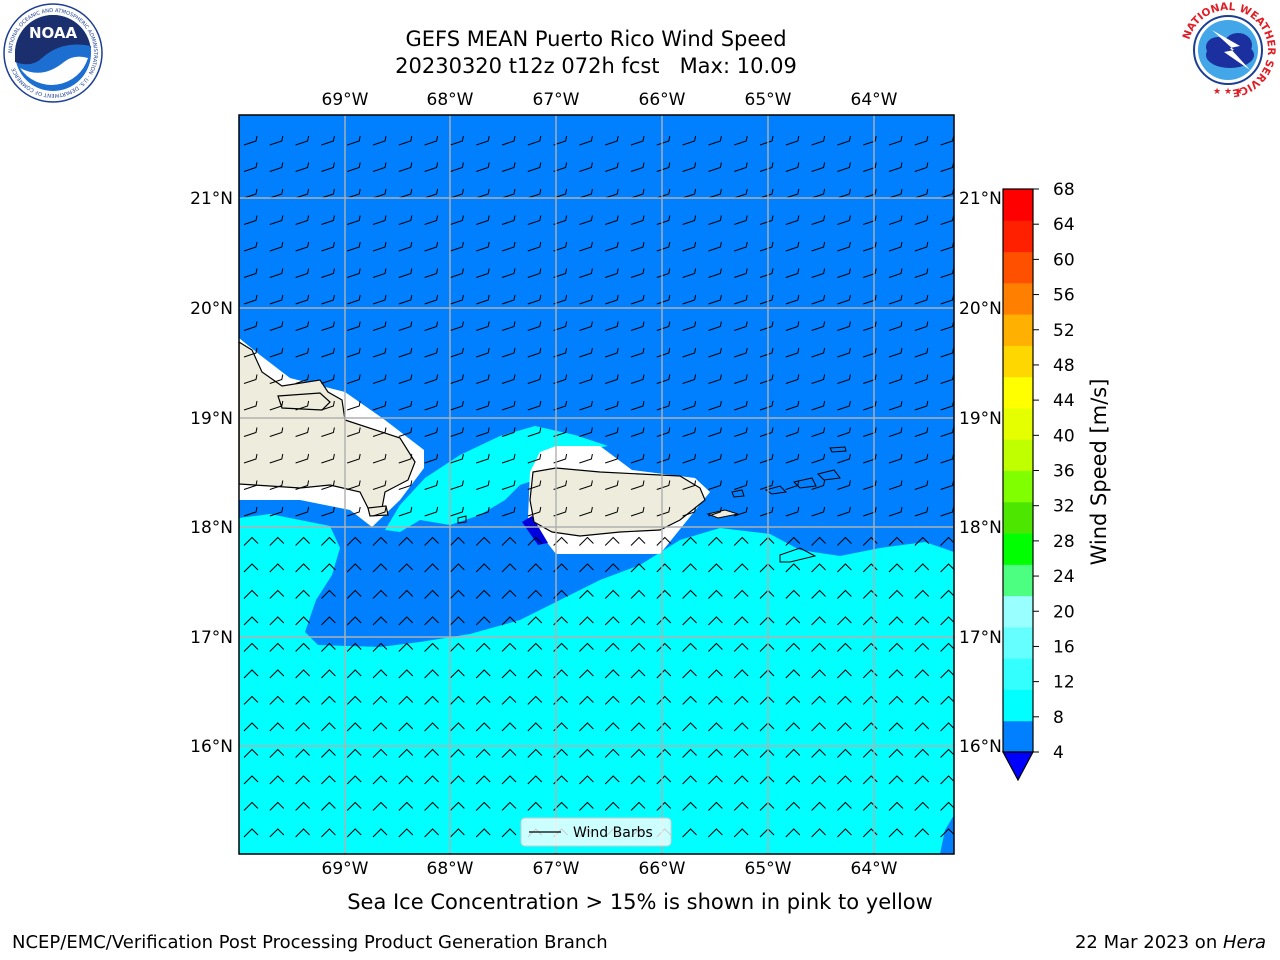  Describe the element at coordinates (1064, 436) in the screenshot. I see `colorbar-tick-label: 40` at that location.